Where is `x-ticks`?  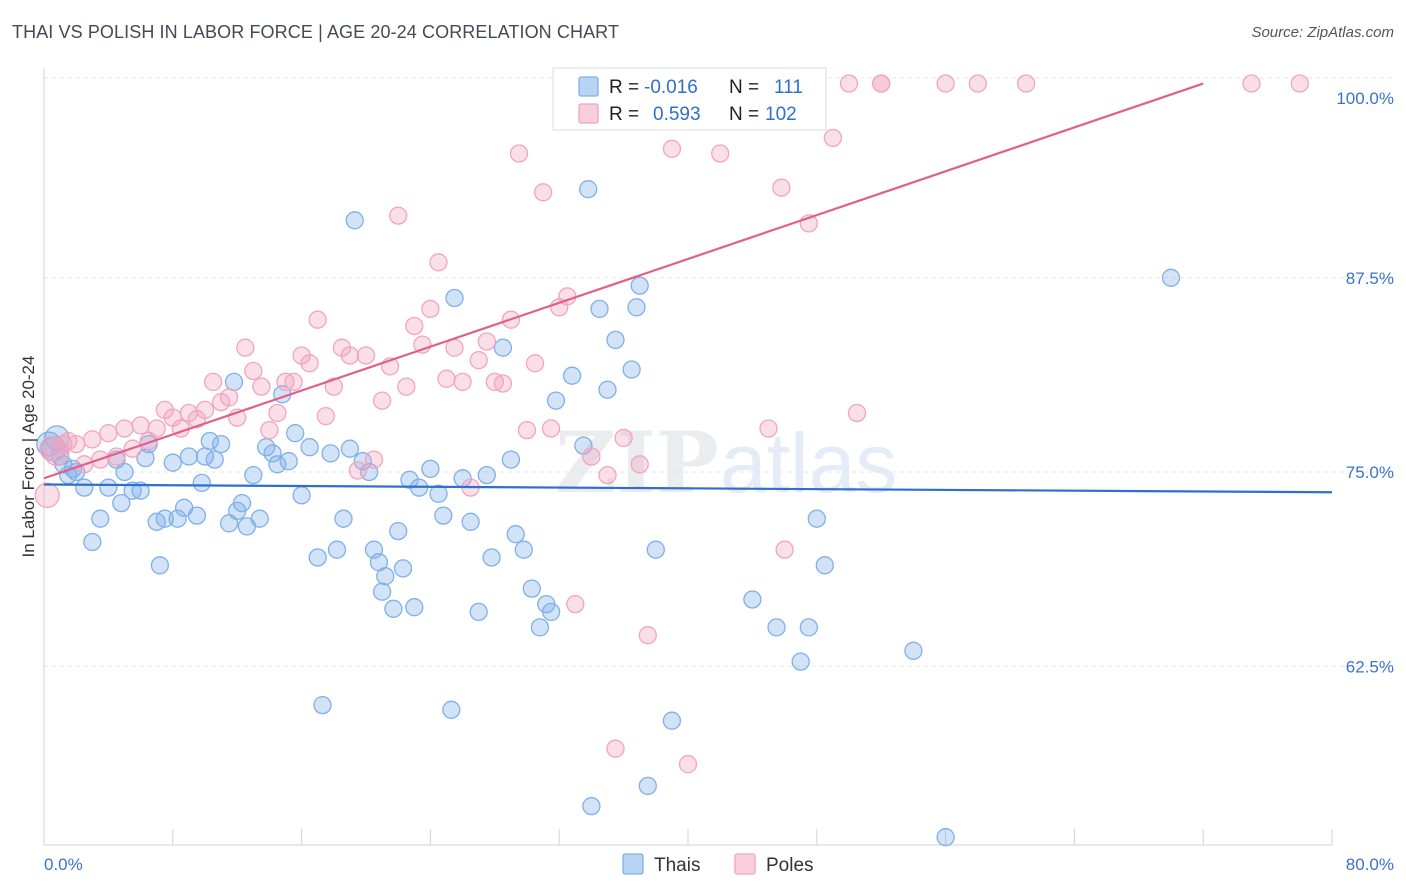 x-ticks is located at coordinates (752, 837).